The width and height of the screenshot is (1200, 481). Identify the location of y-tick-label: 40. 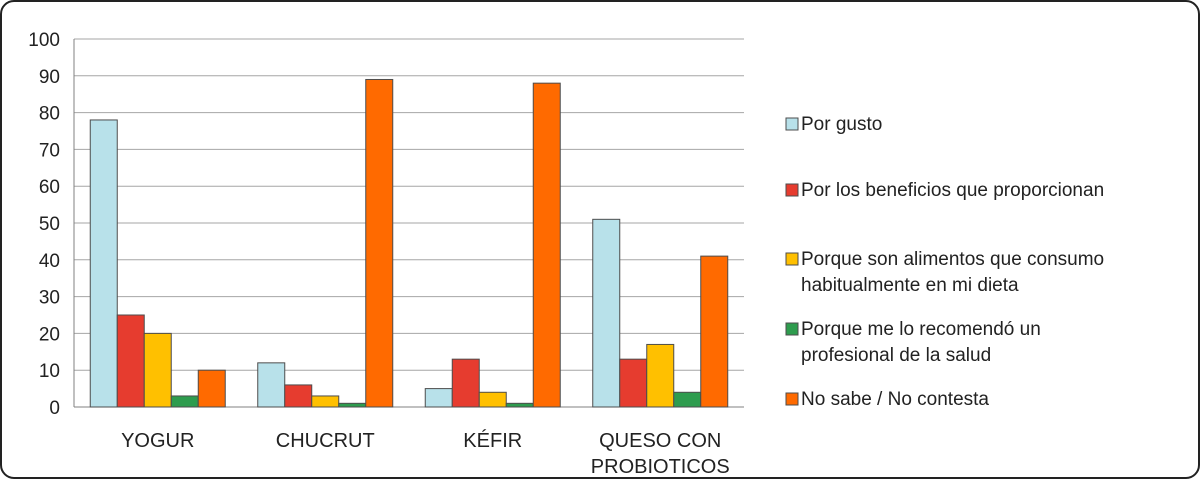
(49, 261).